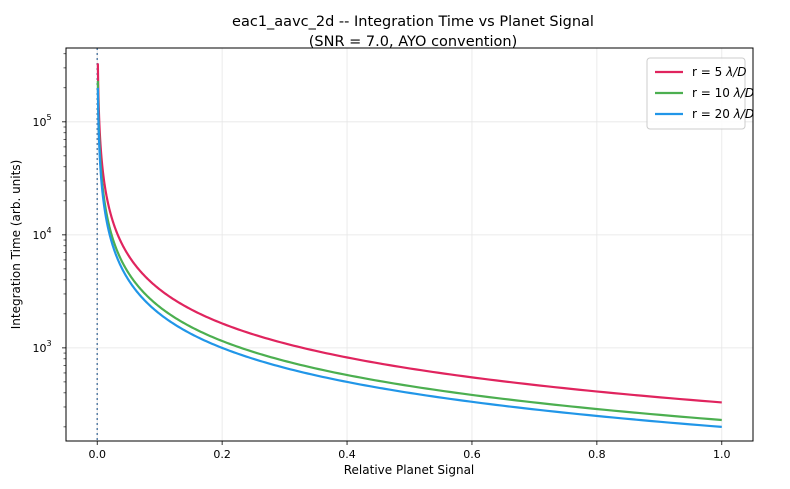  What do you see at coordinates (41, 347) in the screenshot?
I see `y-tick-label: 10³` at bounding box center [41, 347].